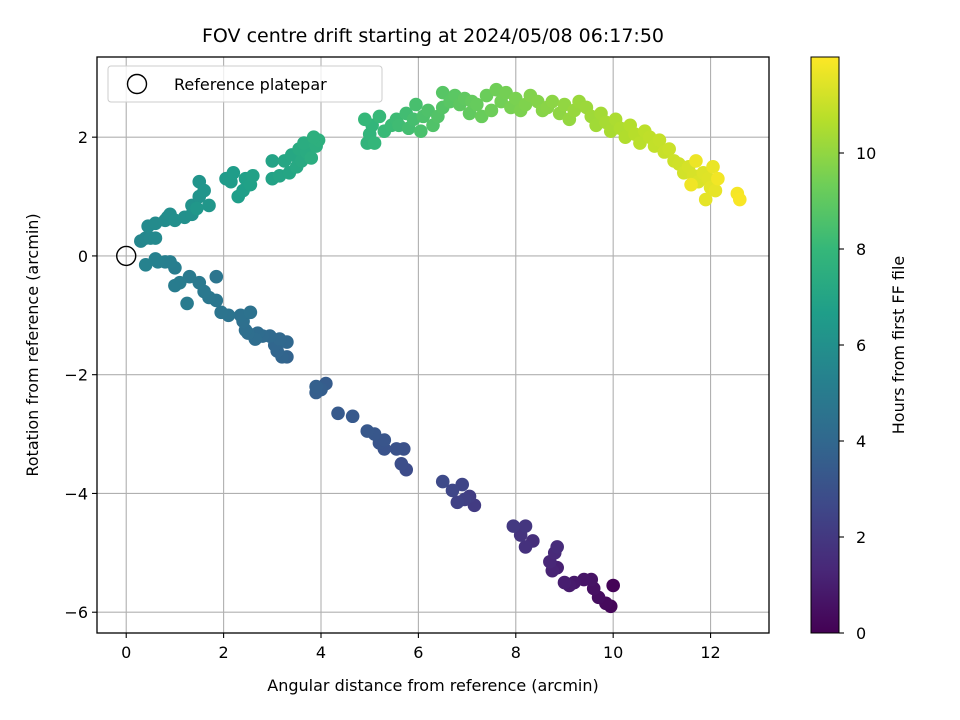 This screenshot has width=960, height=720. Describe the element at coordinates (861, 249) in the screenshot. I see `colorbar-tick-label: 8` at that location.